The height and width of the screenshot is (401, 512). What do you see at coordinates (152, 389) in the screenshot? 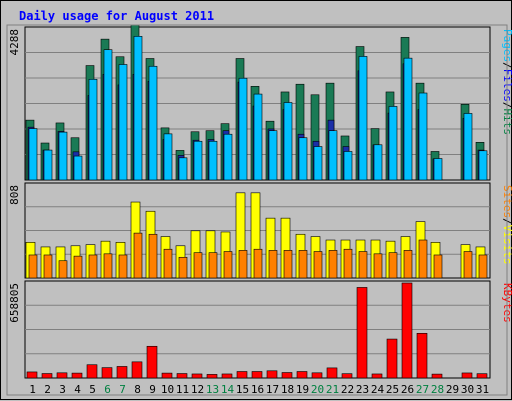
I see `x-tick-label-9: 9` at bounding box center [152, 389].